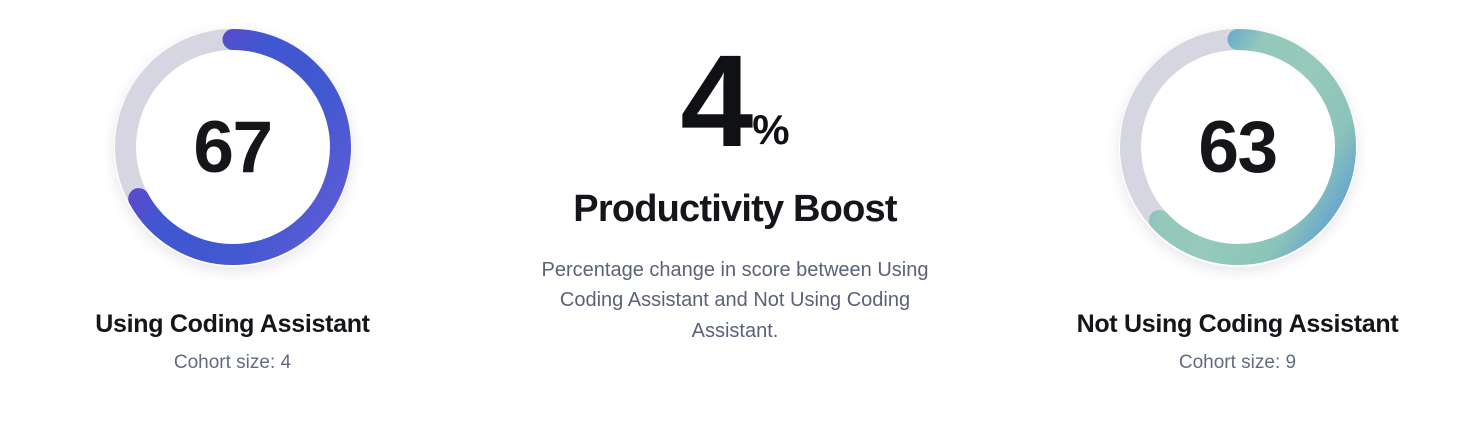 This screenshot has height=426, width=1474. I want to click on delta-number: 4, so click(716, 100).